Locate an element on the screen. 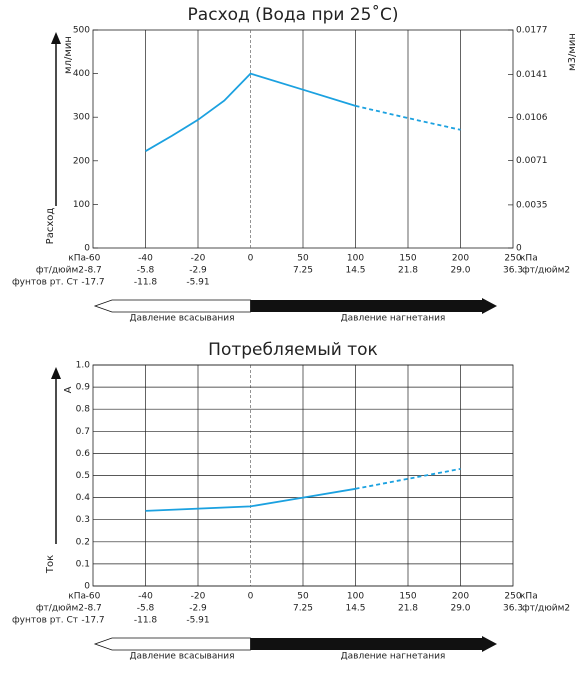 This screenshot has height=683, width=586. y2-tick-label: 0 is located at coordinates (519, 249).